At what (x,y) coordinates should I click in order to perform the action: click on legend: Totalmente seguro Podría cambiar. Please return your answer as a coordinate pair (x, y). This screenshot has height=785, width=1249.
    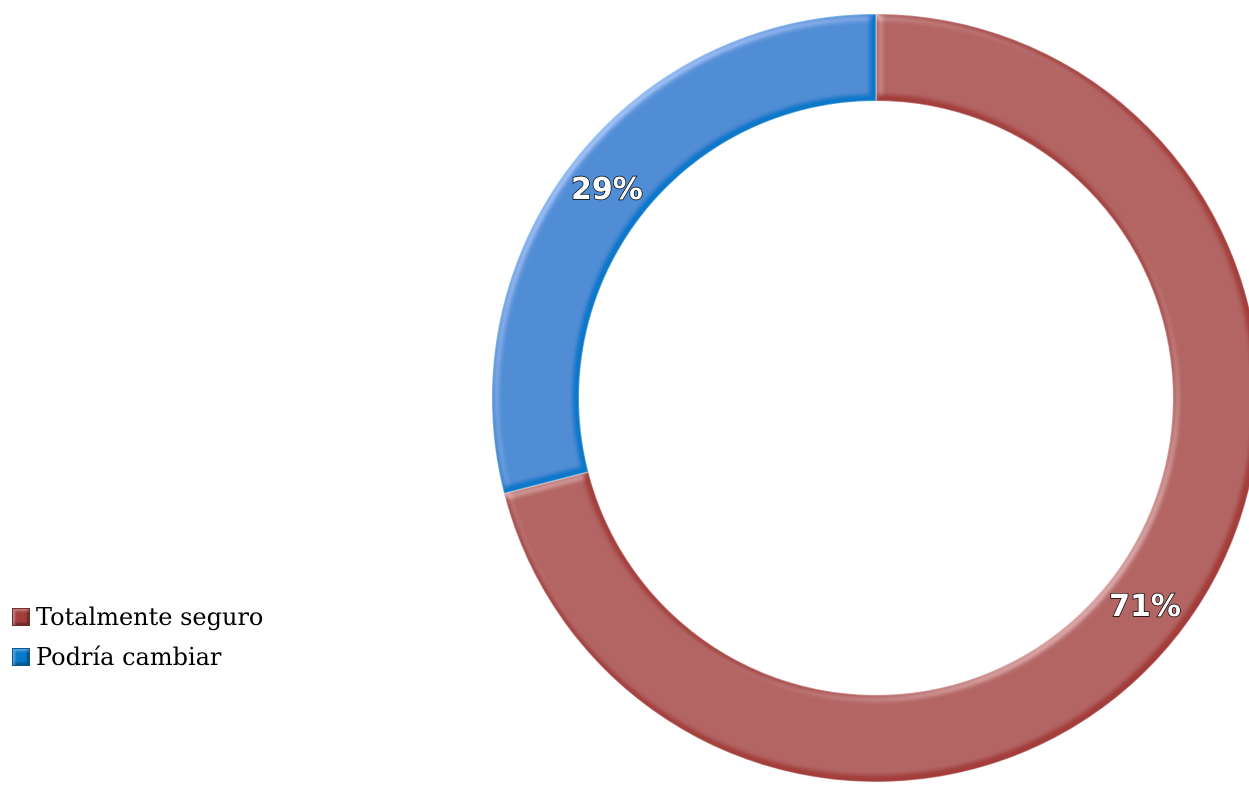
    Looking at the image, I should click on (137, 640).